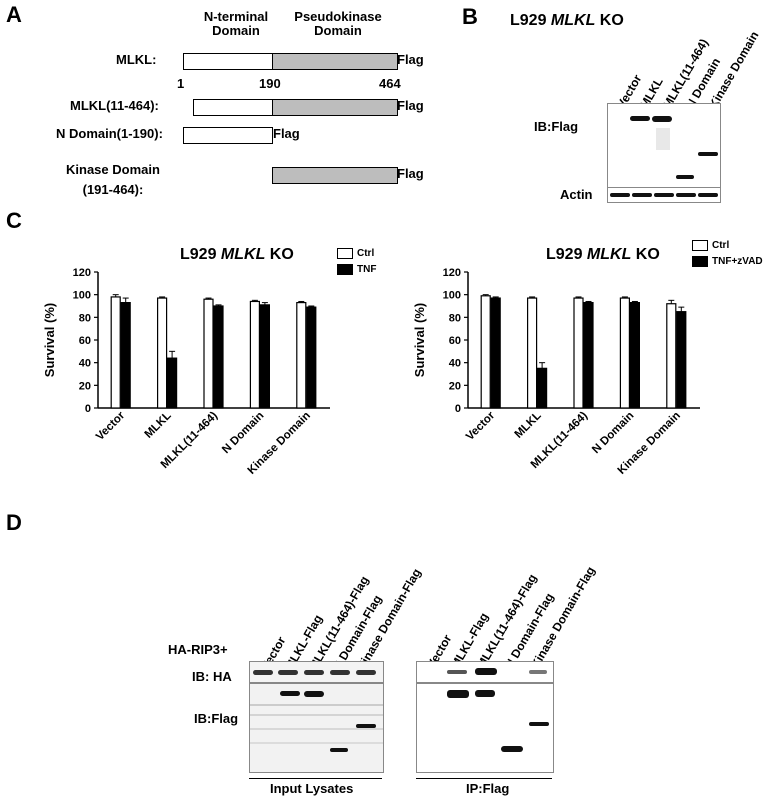  I want to click on panel-b-title: L929 MLKL KO, so click(567, 20).